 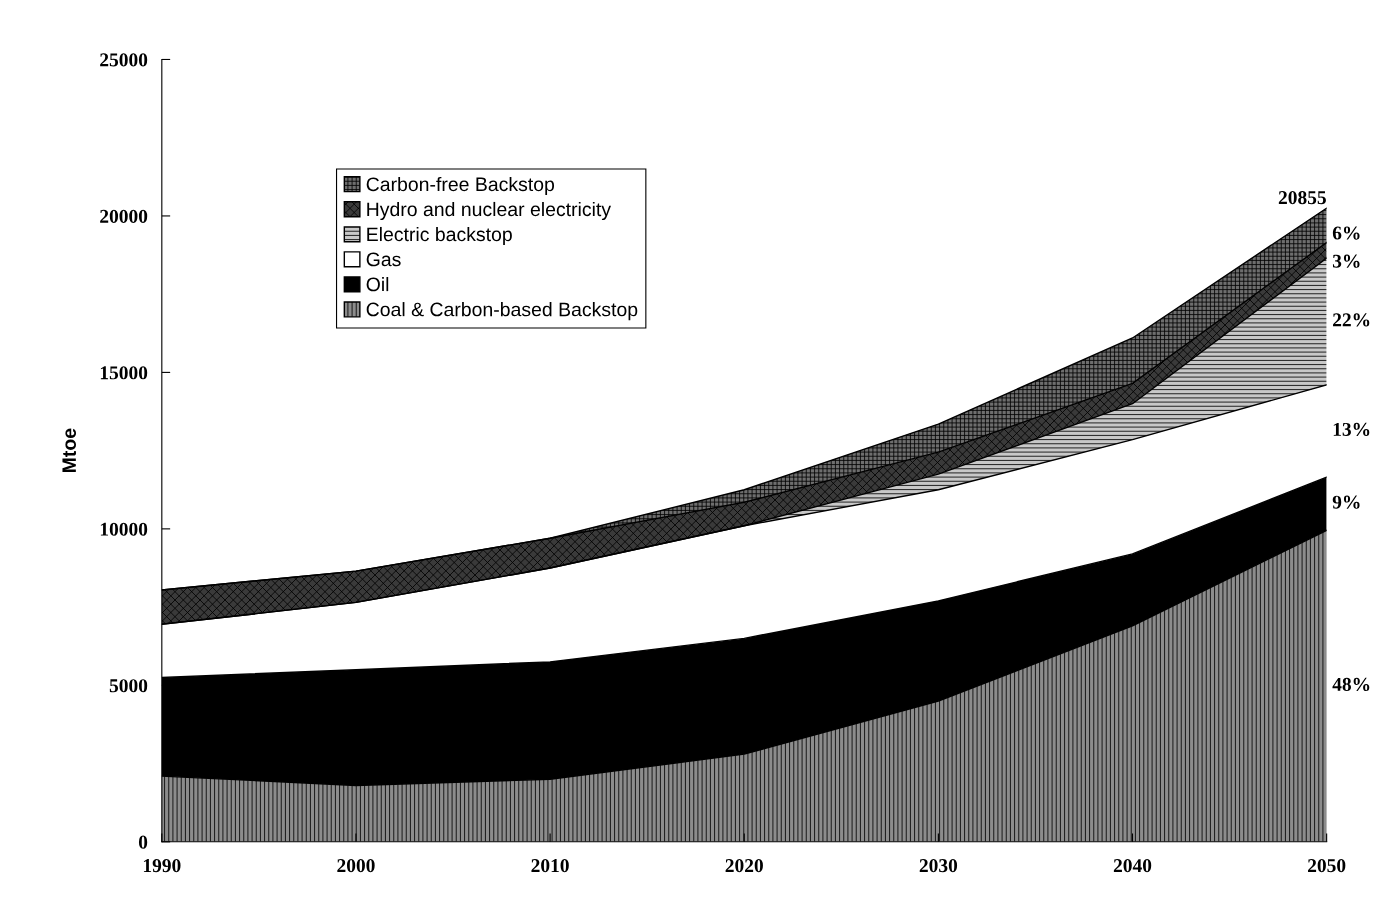 What do you see at coordinates (1132, 866) in the screenshot?
I see `x-tick-label: 2040` at bounding box center [1132, 866].